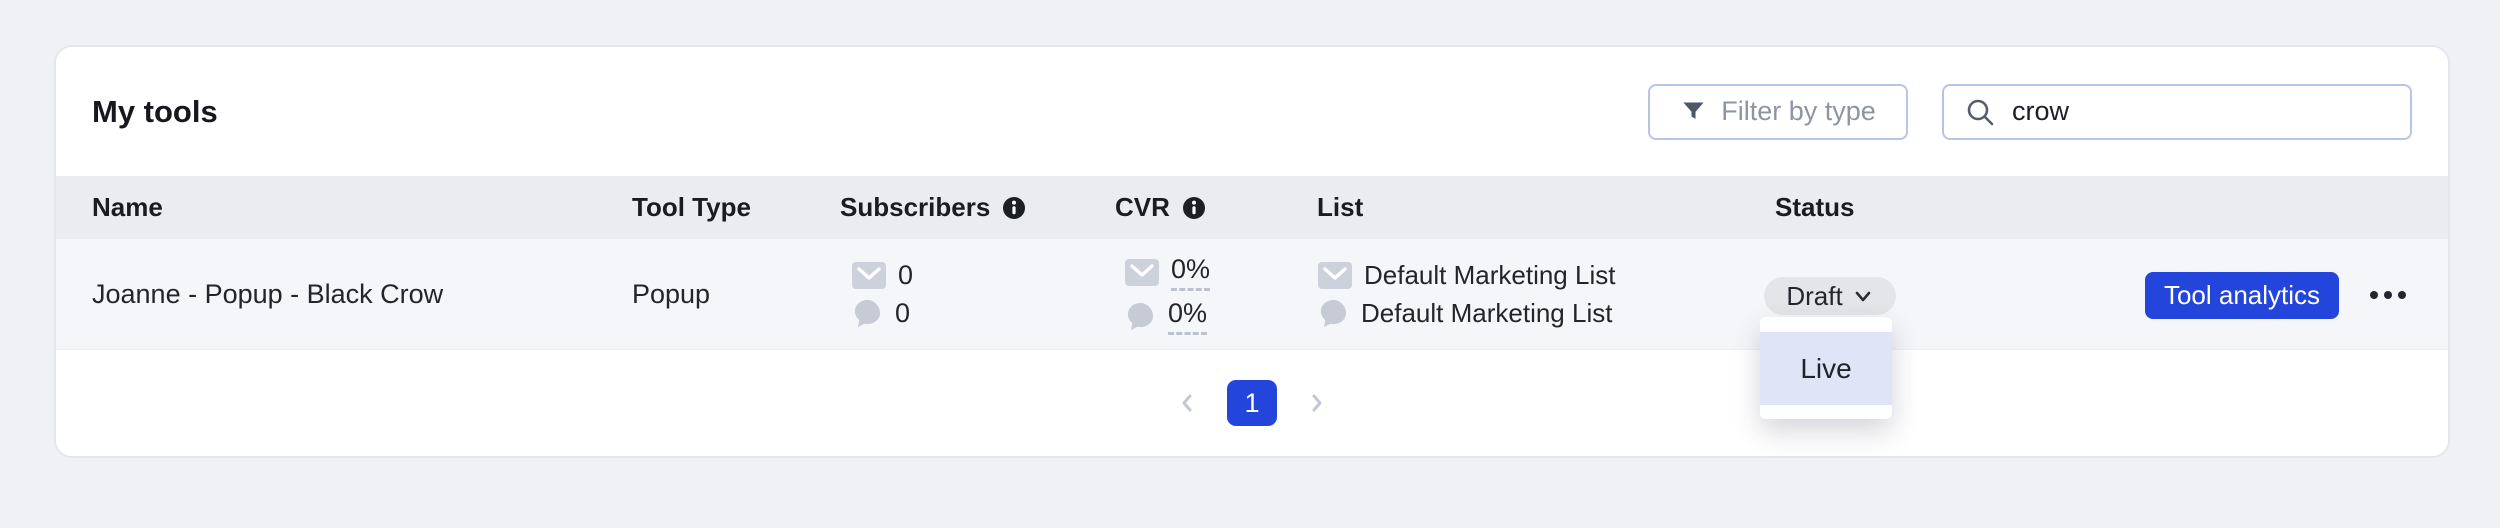  I want to click on subscribers-sms-count: 0, so click(903, 313).